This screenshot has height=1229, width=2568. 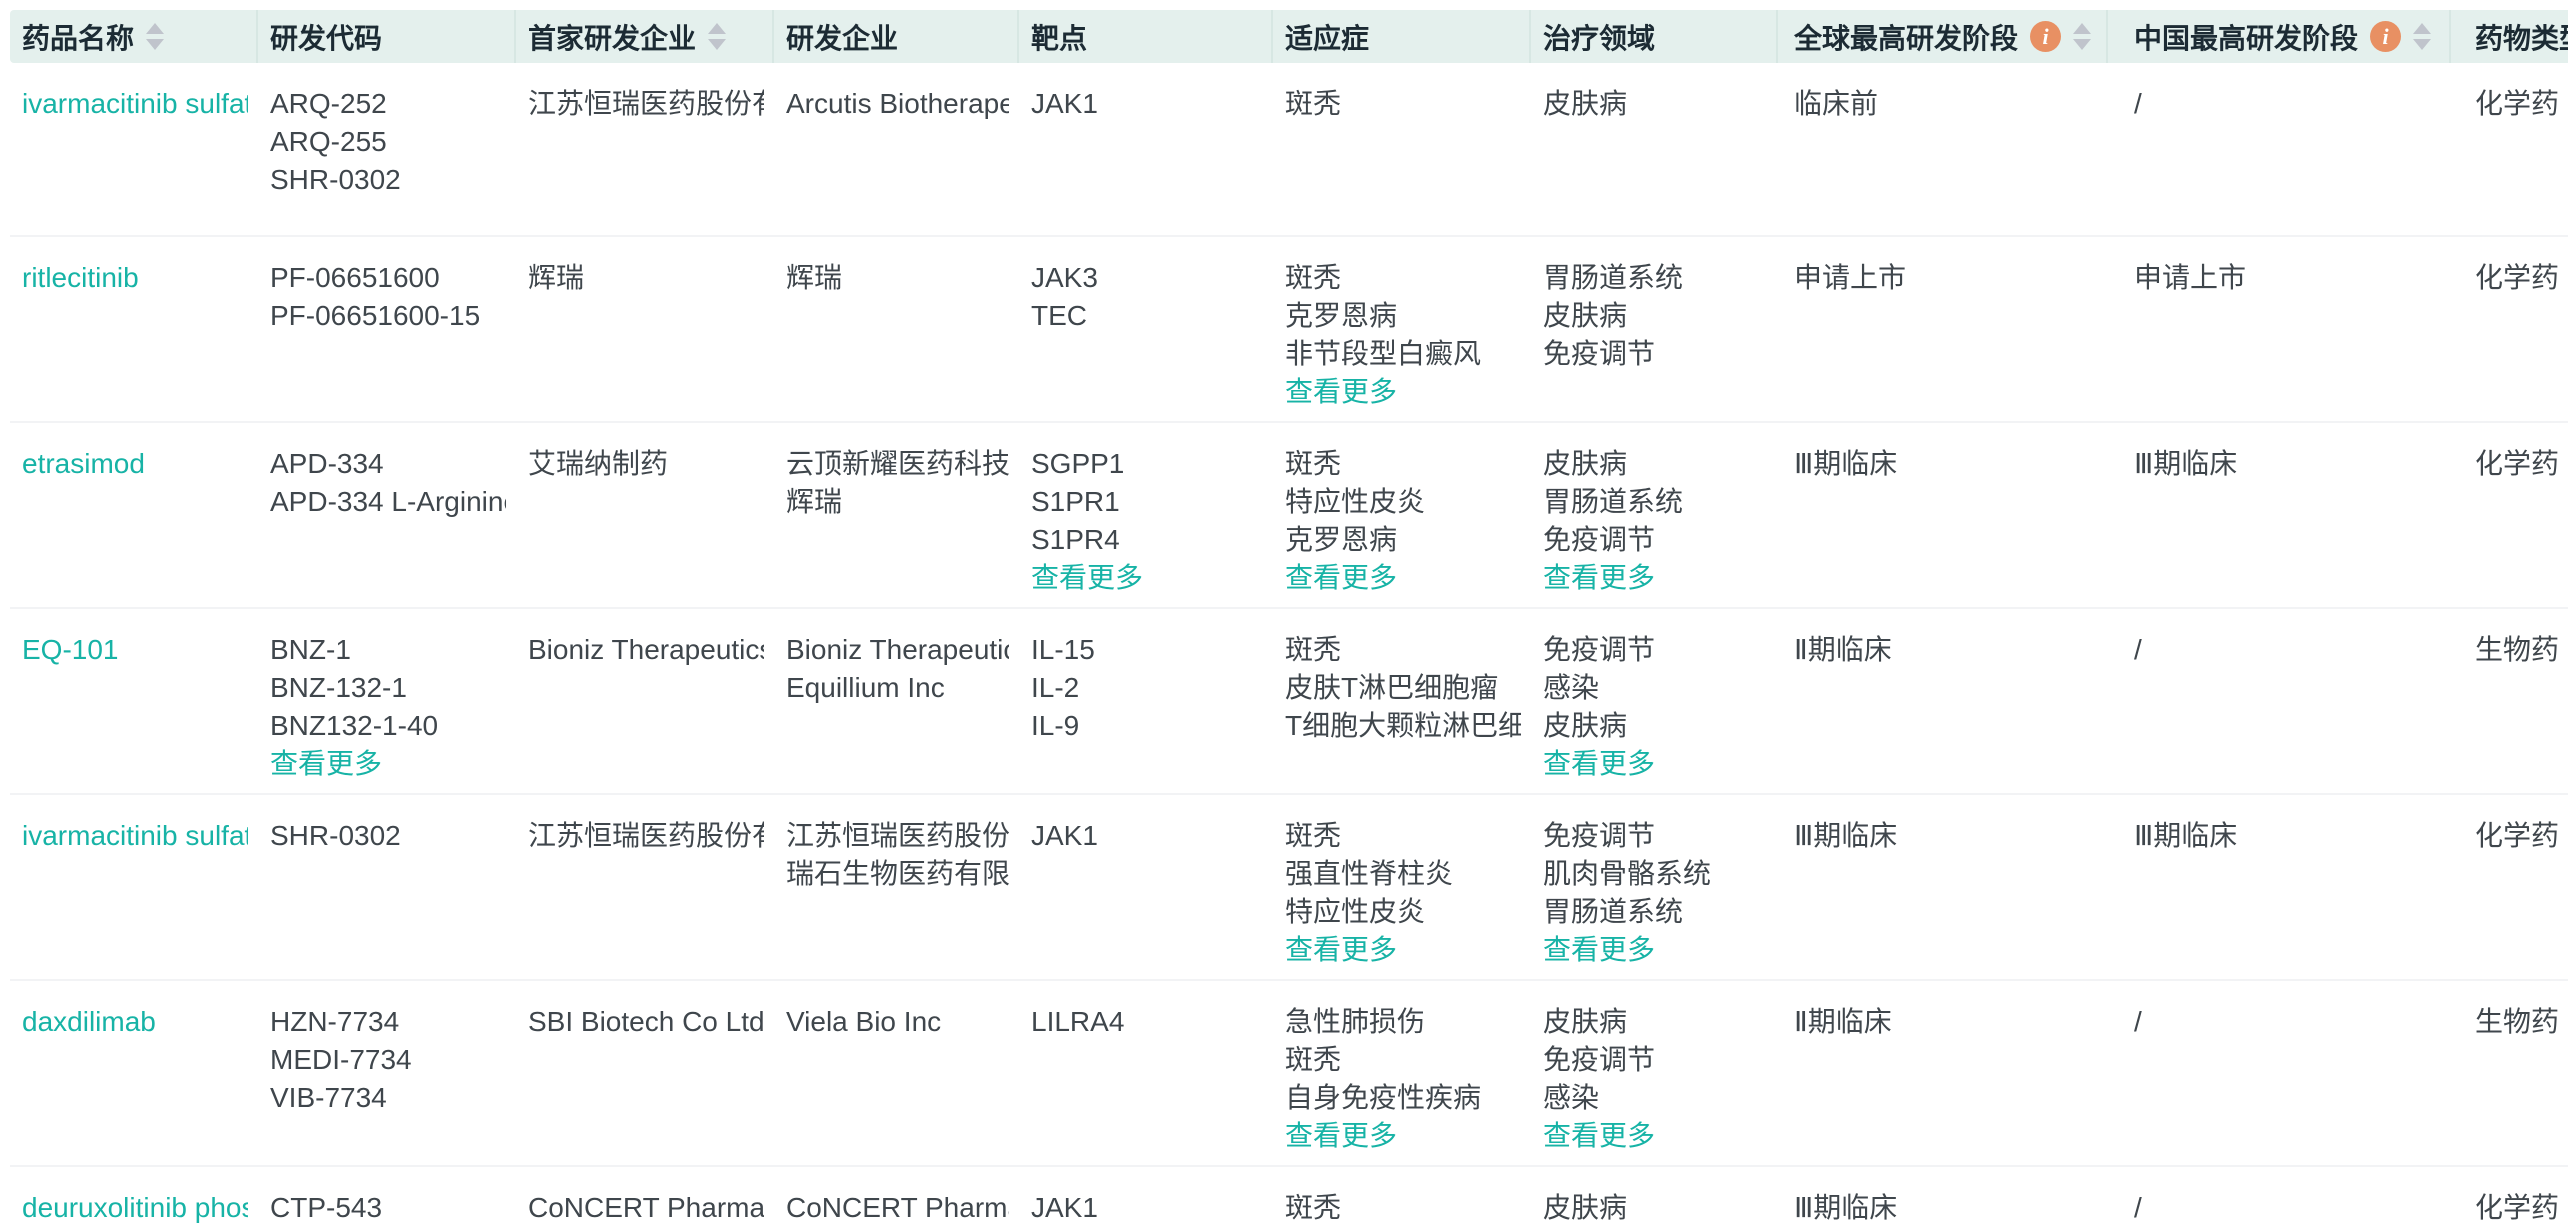 What do you see at coordinates (328, 141) in the screenshot?
I see `code-line: ARQ-255` at bounding box center [328, 141].